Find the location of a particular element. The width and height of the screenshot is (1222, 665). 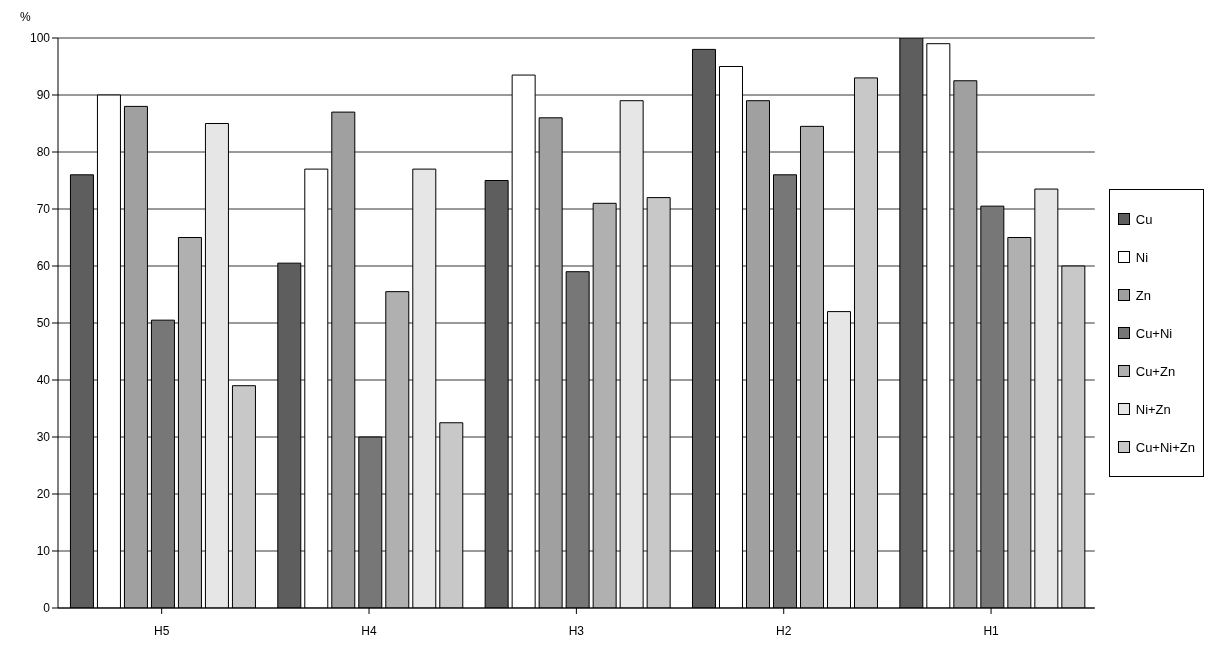

legend-label: Cu+Zn is located at coordinates (1155, 371).